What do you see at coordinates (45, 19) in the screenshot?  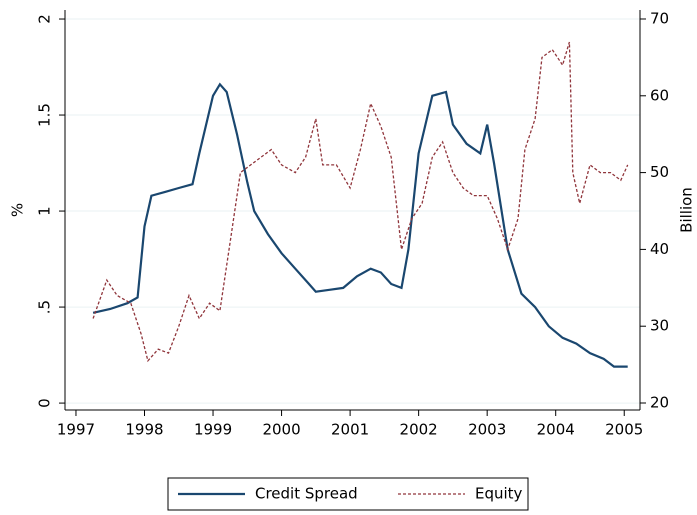 I see `y-tick-label: 2` at bounding box center [45, 19].